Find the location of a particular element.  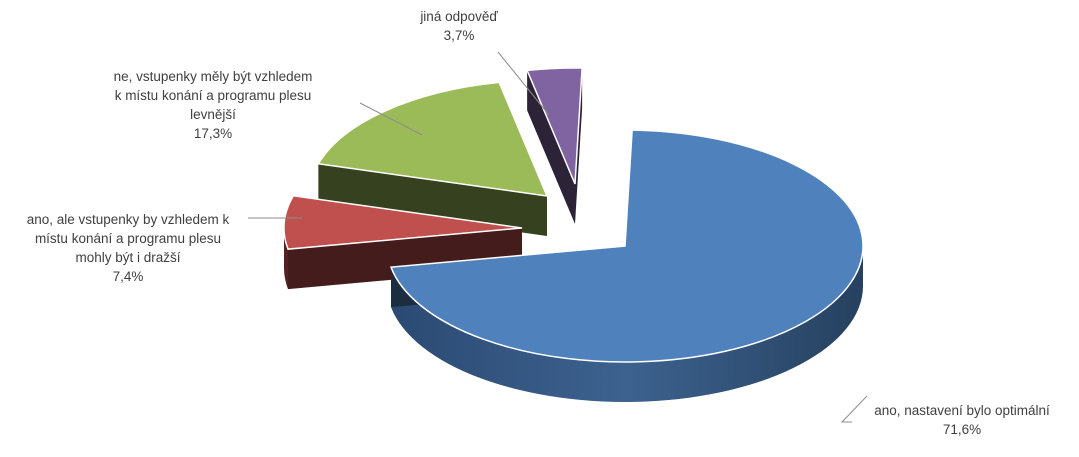

slice-label-ano-nastaveni-bylo-optimalni: ano, nastavení bylo optimální 71,6% is located at coordinates (962, 420).